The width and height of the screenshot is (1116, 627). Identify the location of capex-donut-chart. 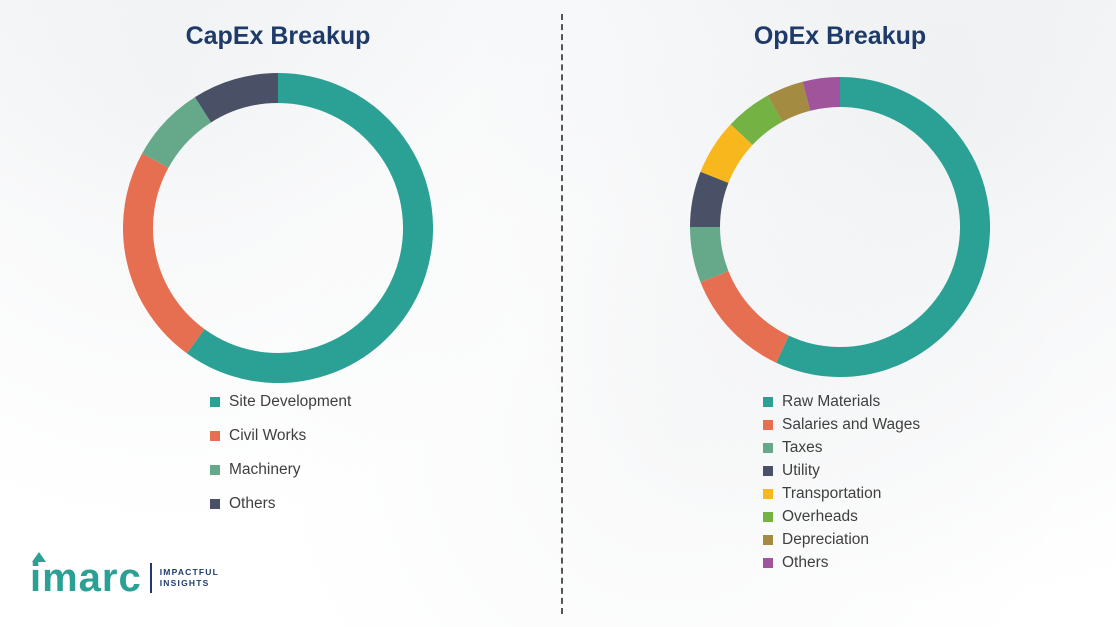
(278, 230).